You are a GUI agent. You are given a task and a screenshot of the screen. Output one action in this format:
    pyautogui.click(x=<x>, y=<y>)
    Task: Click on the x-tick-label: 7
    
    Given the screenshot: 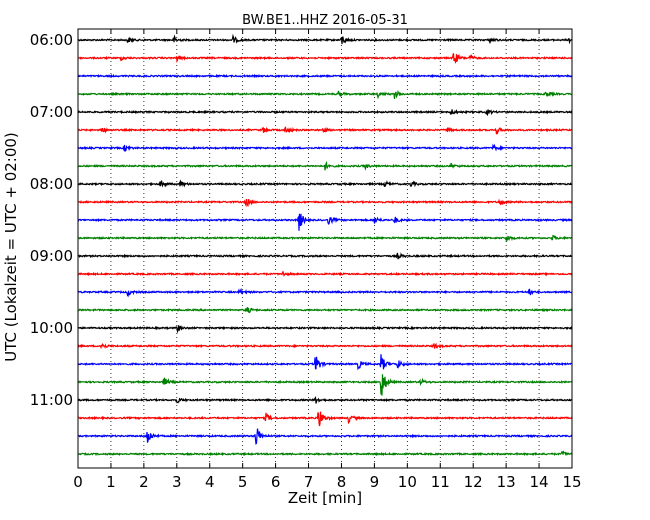 What is the action you would take?
    pyautogui.click(x=309, y=482)
    